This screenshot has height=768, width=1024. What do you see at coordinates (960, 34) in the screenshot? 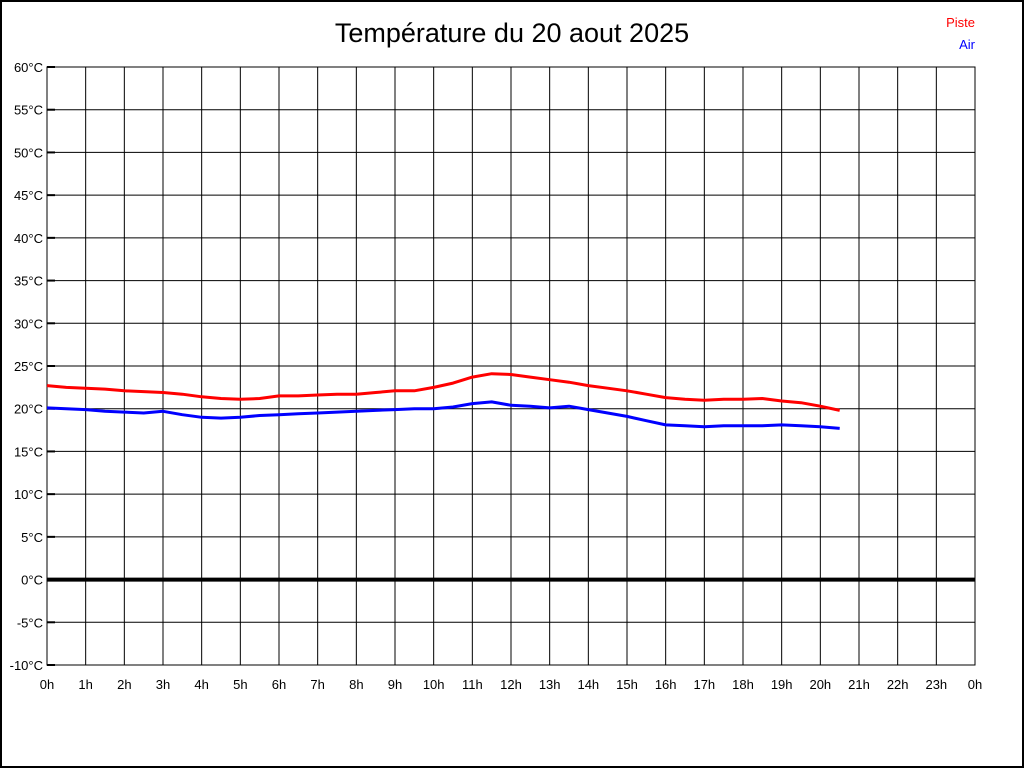
I see `legend: Piste Air` at bounding box center [960, 34].